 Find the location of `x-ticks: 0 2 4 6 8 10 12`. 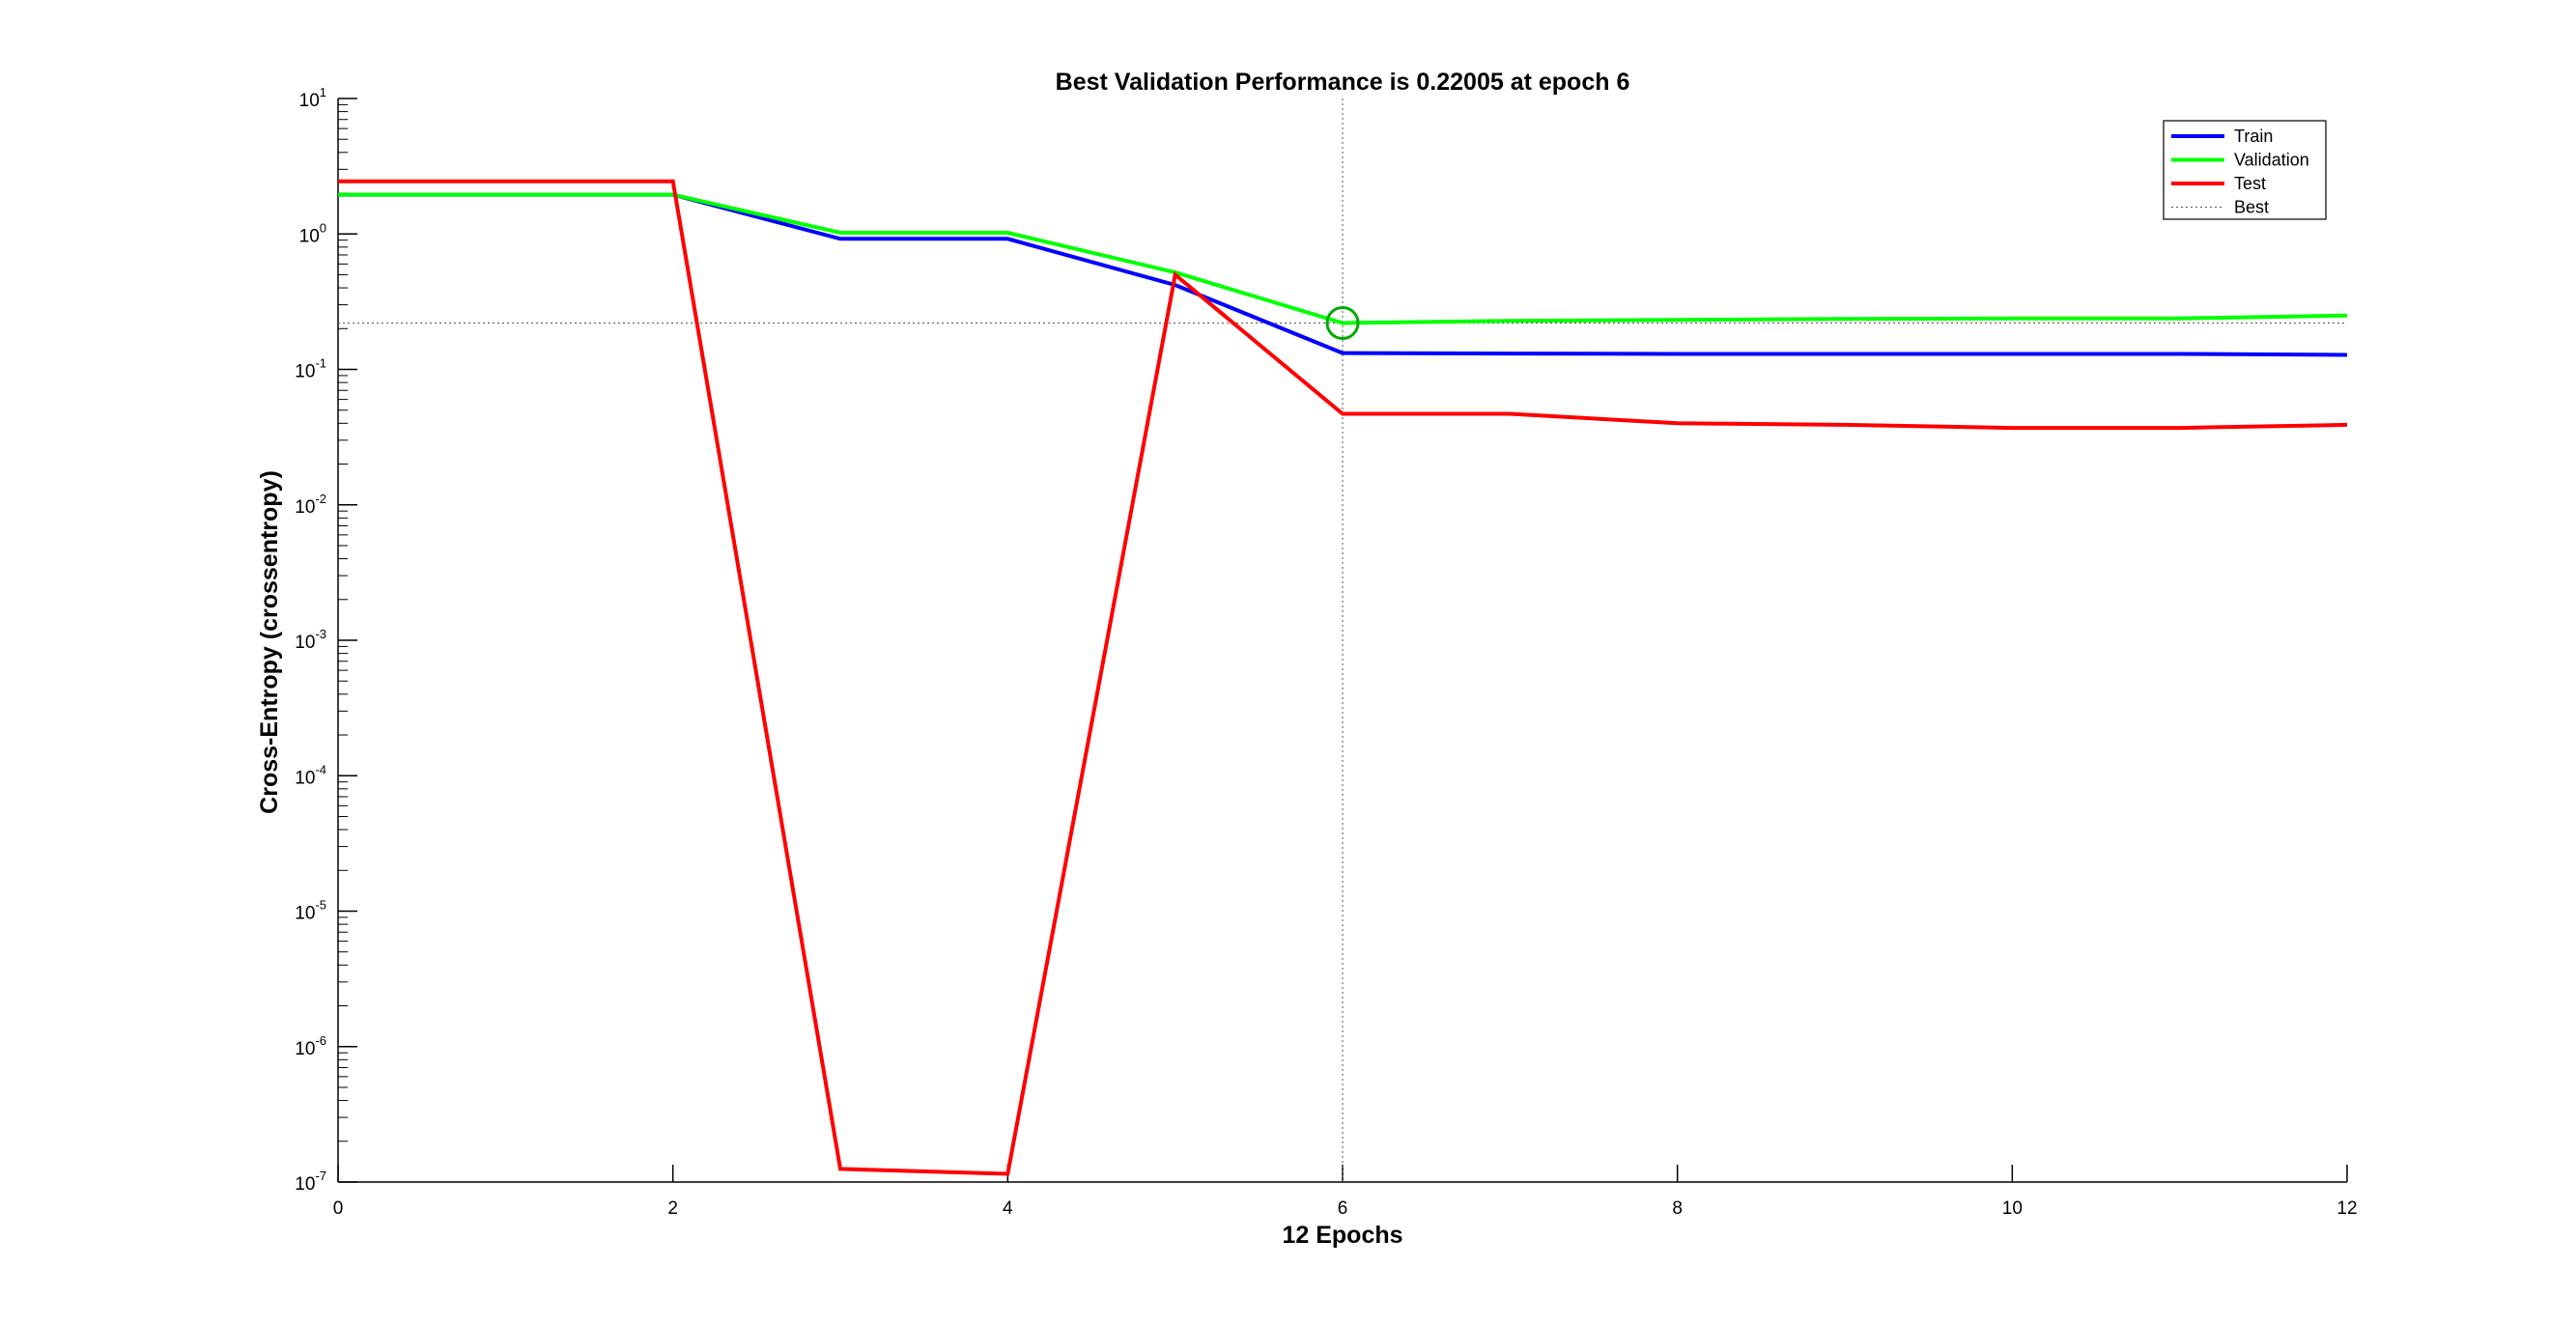

x-ticks: 0 2 4 6 8 10 12 is located at coordinates (1345, 1192).